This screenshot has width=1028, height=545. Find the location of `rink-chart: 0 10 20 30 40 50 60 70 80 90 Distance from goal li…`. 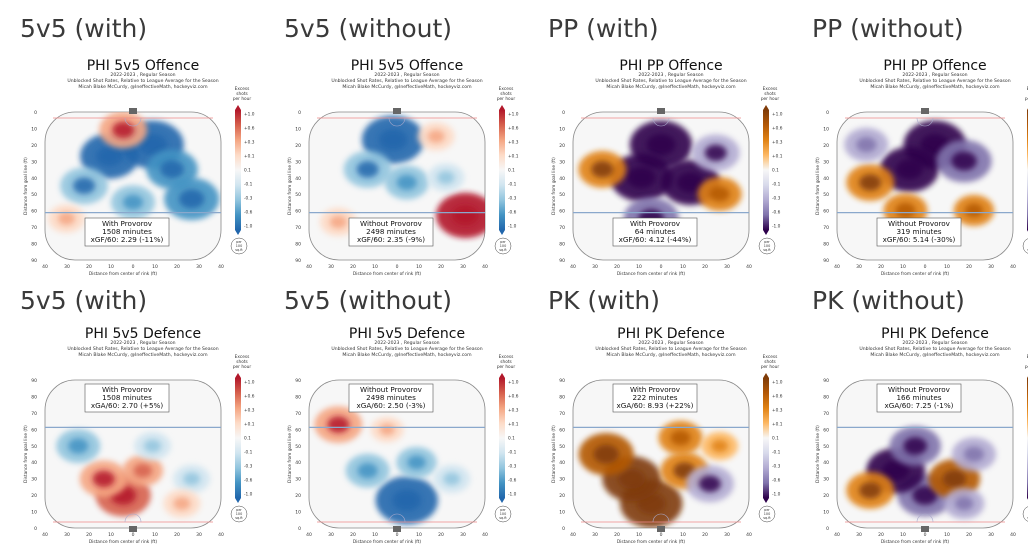

rink-chart: 0 10 20 30 40 50 60 70 80 90 Distance from goal li… is located at coordinates (139, 181).